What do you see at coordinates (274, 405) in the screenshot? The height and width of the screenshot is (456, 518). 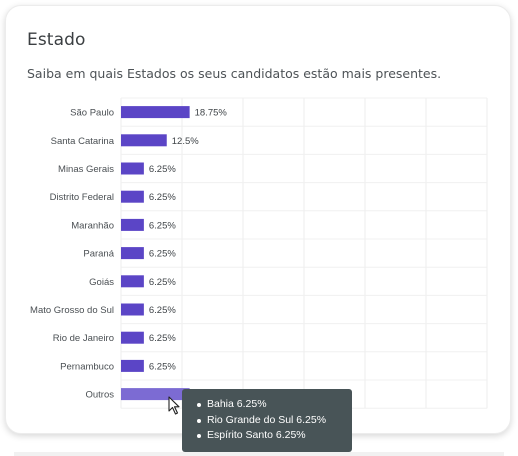 I see `tooltip-item: Bahia 6.25%` at bounding box center [274, 405].